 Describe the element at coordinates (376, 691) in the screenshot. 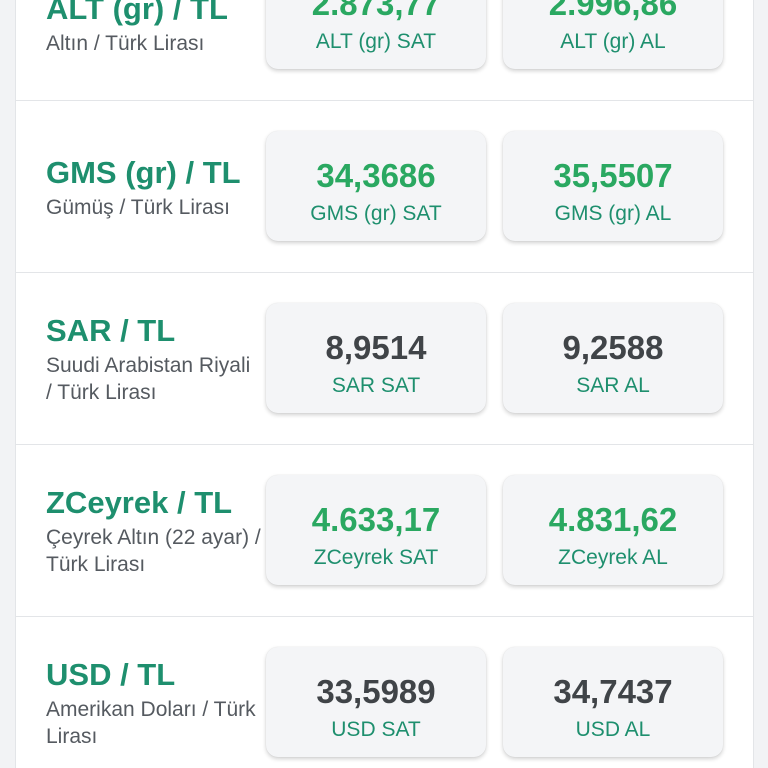

I see `sell-value: 33,5989` at that location.